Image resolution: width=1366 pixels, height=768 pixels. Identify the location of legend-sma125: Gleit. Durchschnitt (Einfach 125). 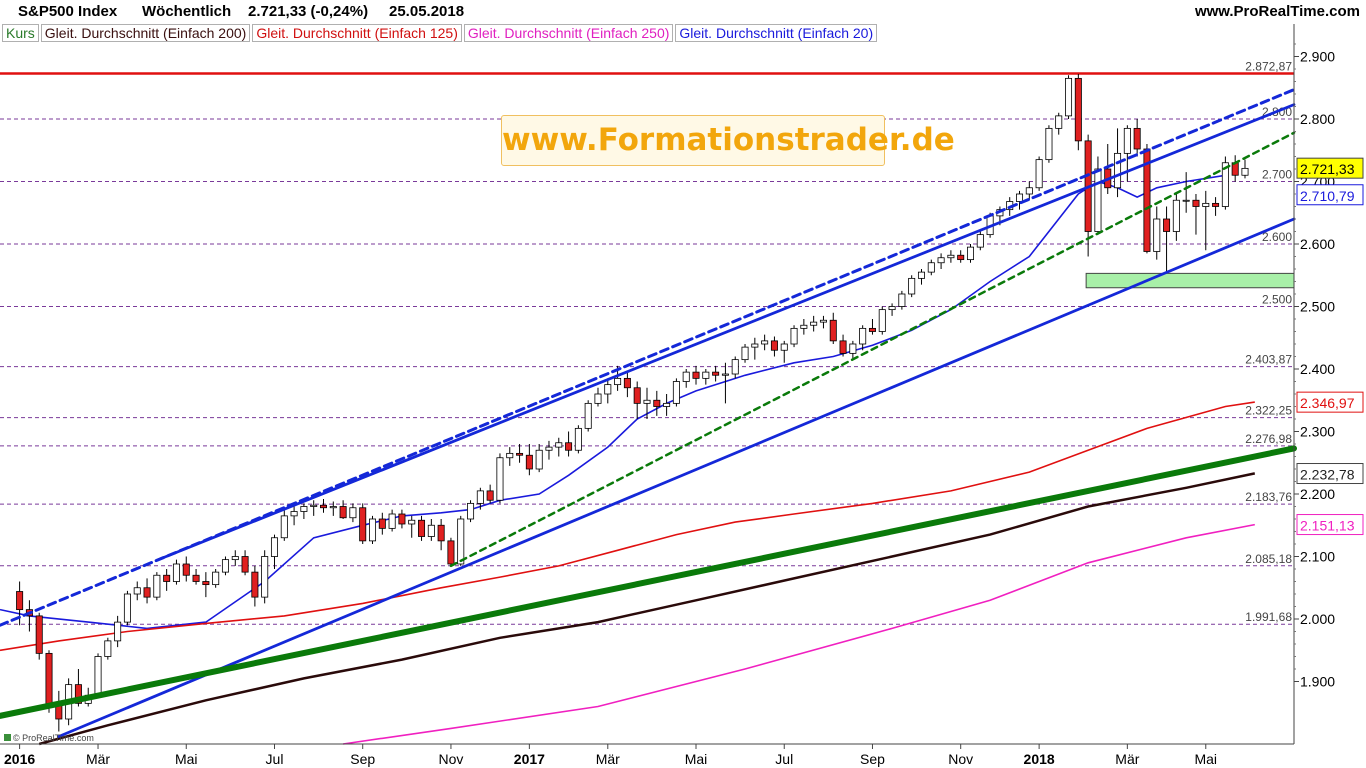
(357, 33).